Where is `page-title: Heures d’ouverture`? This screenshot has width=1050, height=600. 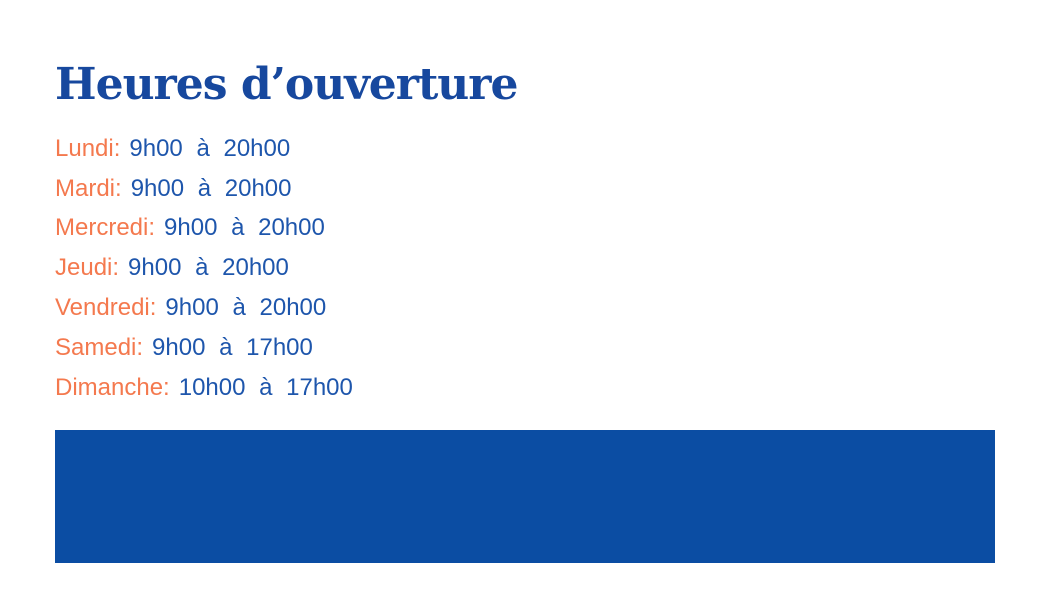 page-title: Heures d’ouverture is located at coordinates (286, 84).